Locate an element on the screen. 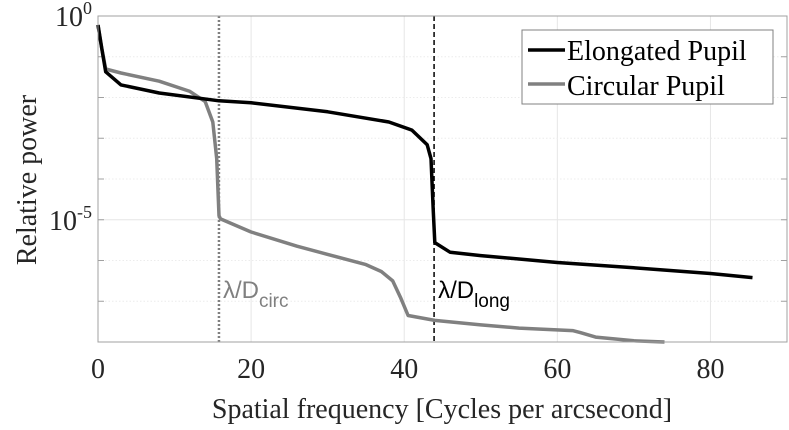 This screenshot has width=789, height=430. x-tick-label: 0 is located at coordinates (98, 369).